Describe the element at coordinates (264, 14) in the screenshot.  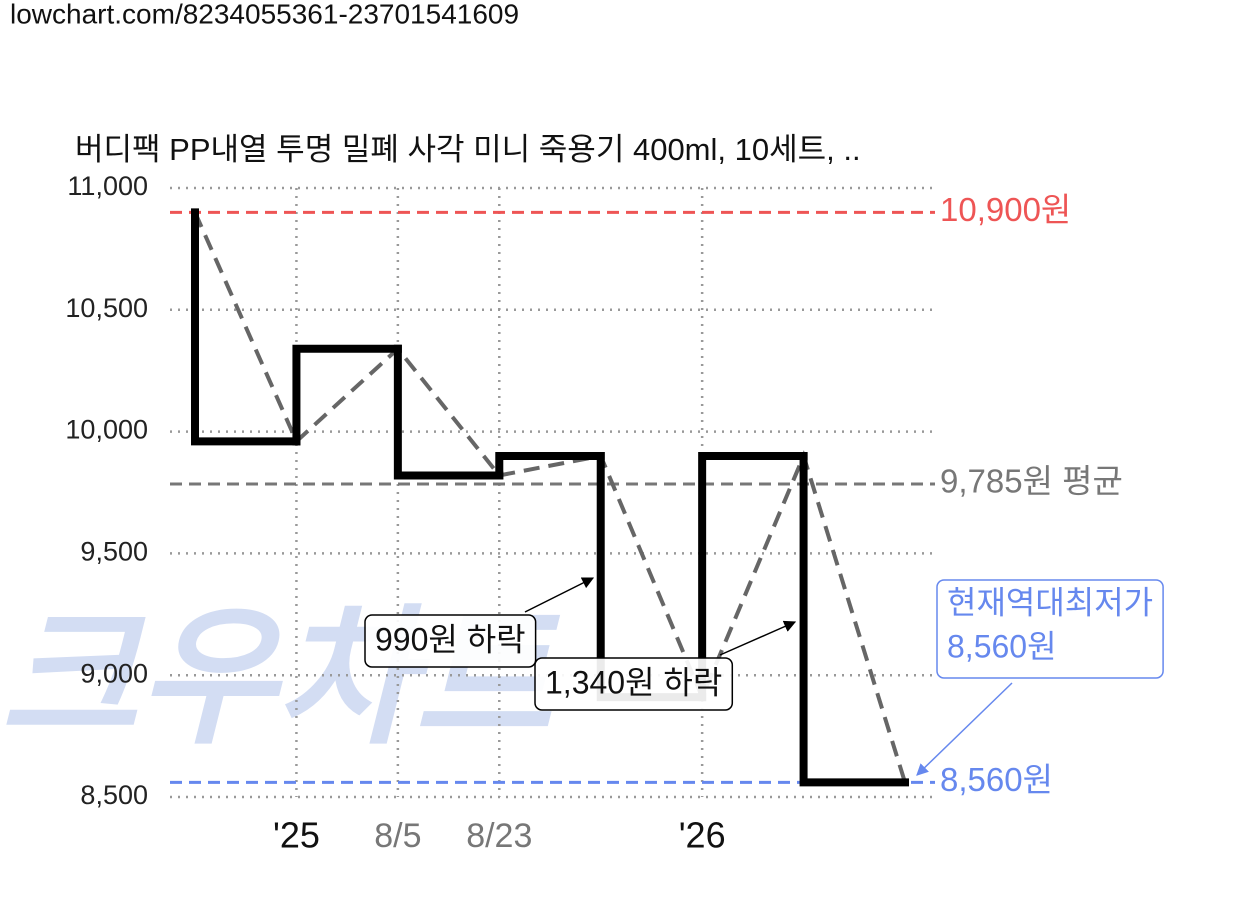
I see `url: lowchart.com/8234055361-23701541609` at that location.